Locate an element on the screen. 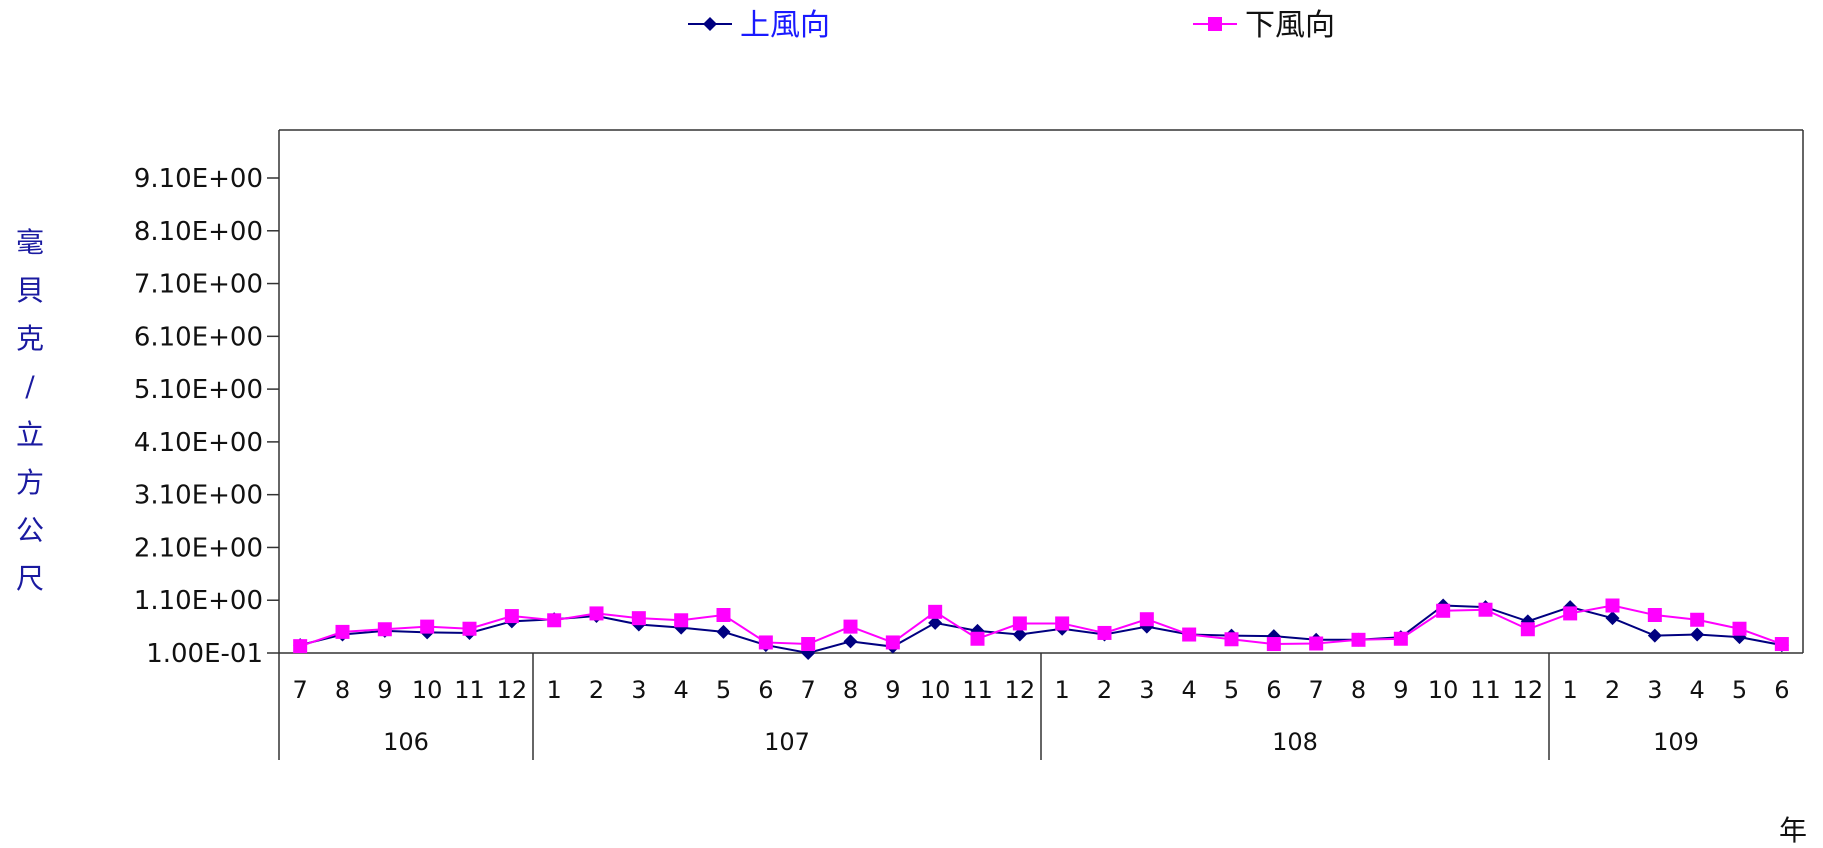 Image resolution: width=1823 pixels, height=848 pixels. legend-downwind-label: 下風向 is located at coordinates (1290, 25).